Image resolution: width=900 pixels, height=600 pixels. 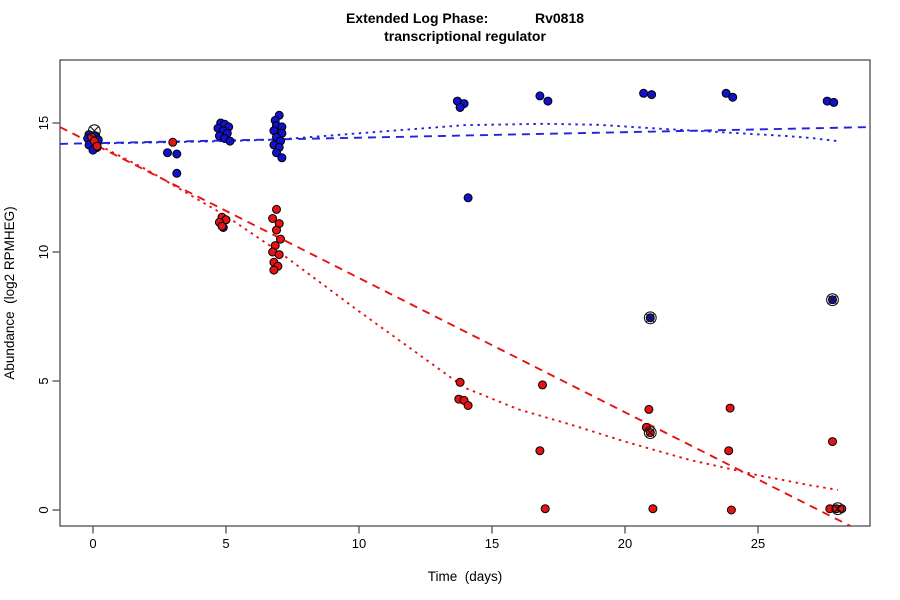 What do you see at coordinates (465, 576) in the screenshot?
I see `x-axis-label: Time (days)` at bounding box center [465, 576].